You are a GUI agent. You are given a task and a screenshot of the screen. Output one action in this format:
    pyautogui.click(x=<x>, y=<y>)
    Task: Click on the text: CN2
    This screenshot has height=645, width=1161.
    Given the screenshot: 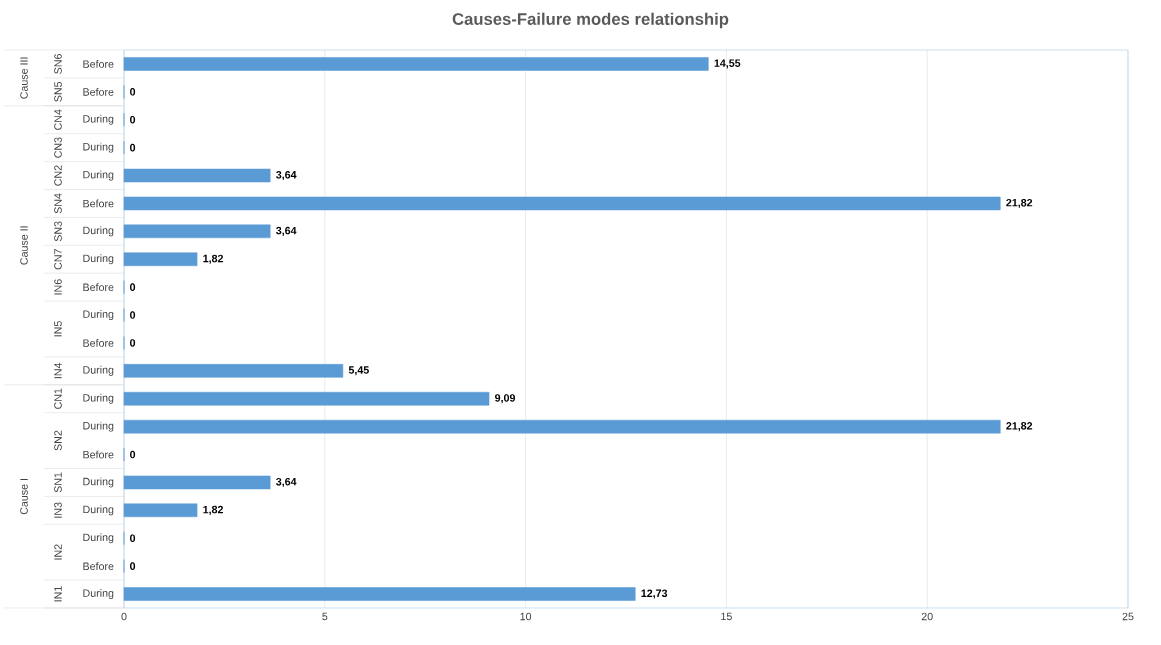 What is the action you would take?
    pyautogui.click(x=58, y=175)
    